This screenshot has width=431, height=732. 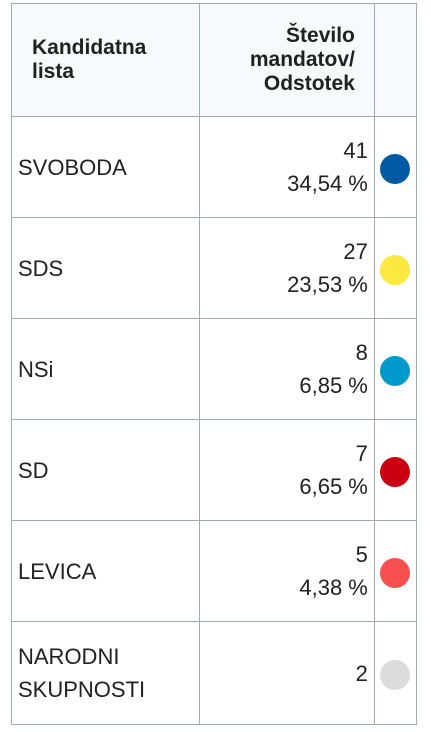 I want to click on seats-percent-cell: 27 23,53 %, so click(x=287, y=268).